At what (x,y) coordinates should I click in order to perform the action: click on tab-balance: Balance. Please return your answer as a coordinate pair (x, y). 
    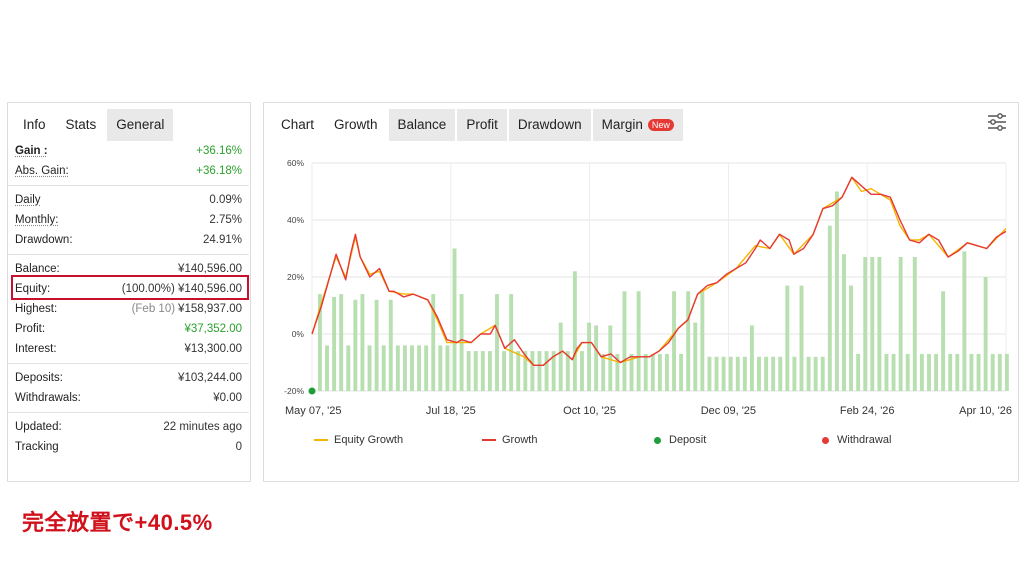
    Looking at the image, I should click on (422, 125).